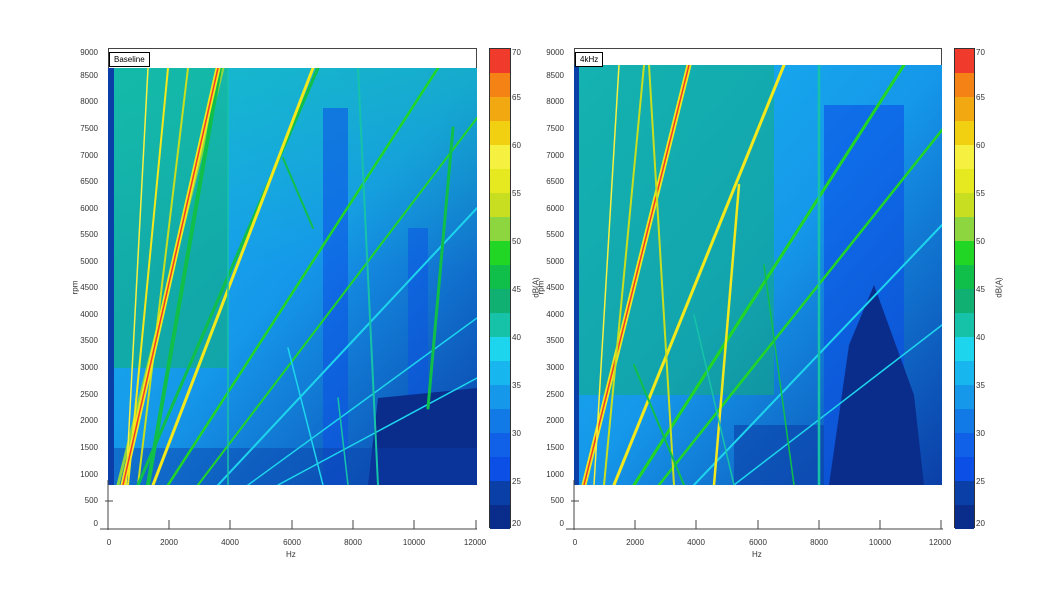 This screenshot has width=1058, height=591. What do you see at coordinates (589, 59) in the screenshot?
I see `plot-title-label: 4kHz` at bounding box center [589, 59].